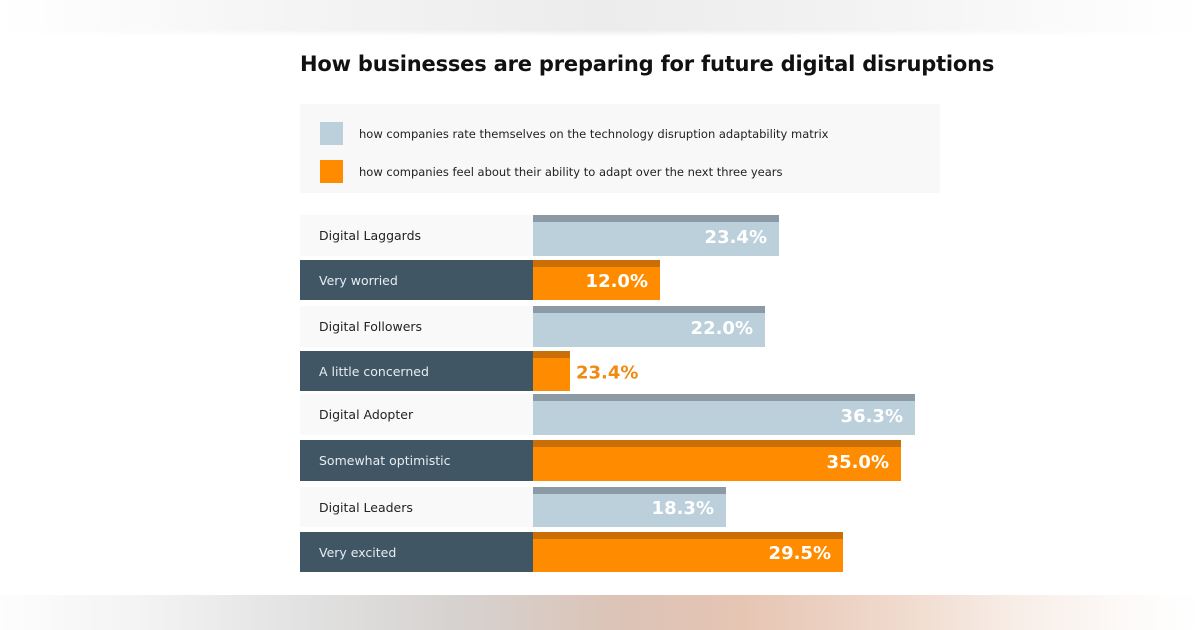 This screenshot has height=630, width=1200. Describe the element at coordinates (416, 507) in the screenshot. I see `category-label: Digital Leaders` at that location.